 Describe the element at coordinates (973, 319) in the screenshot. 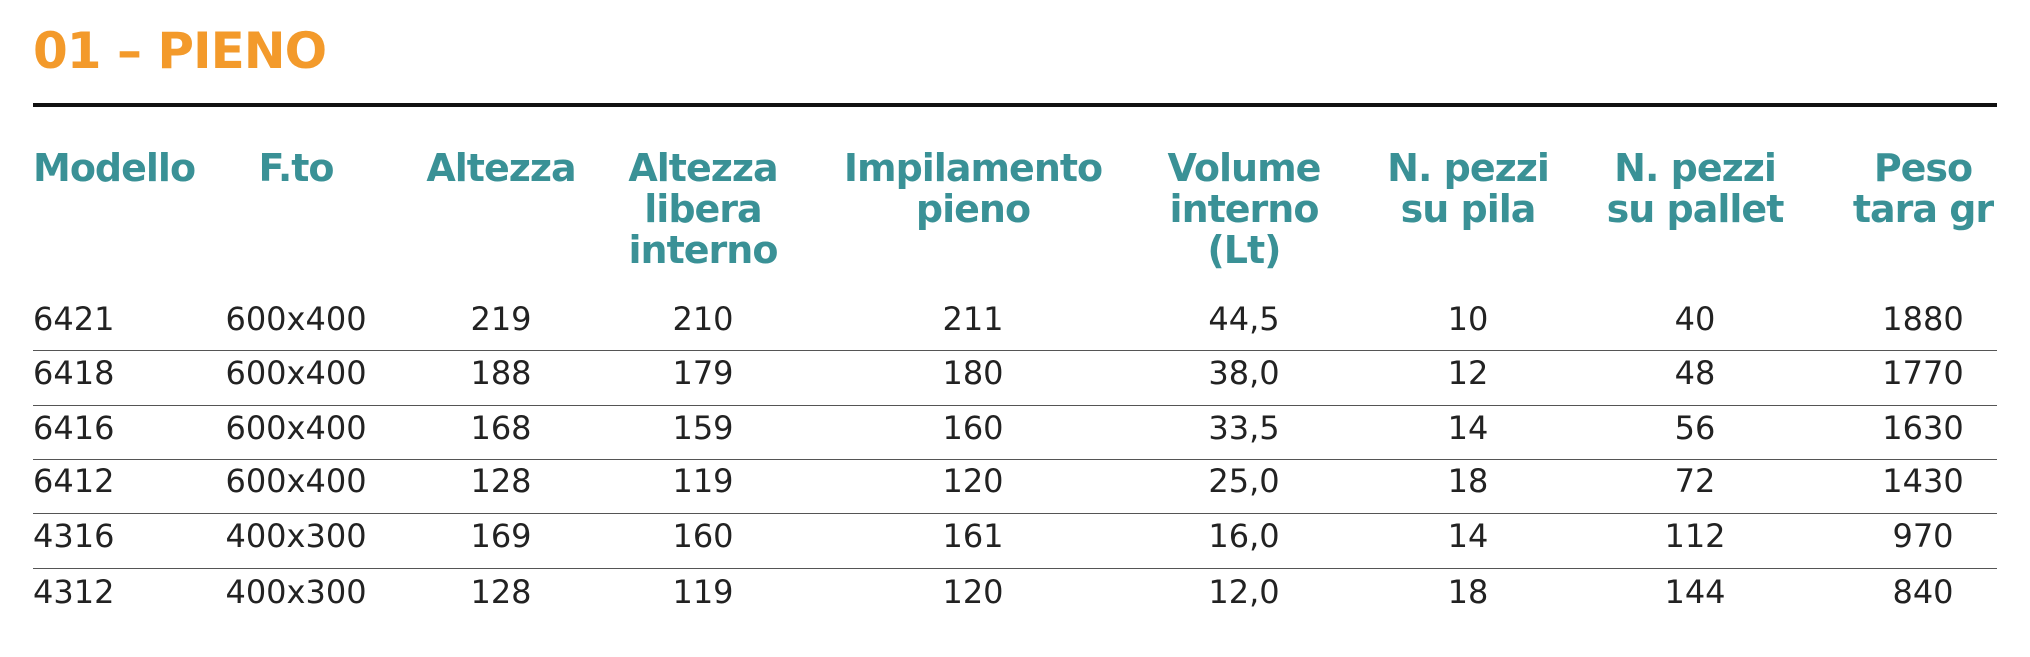

I see `cell: 211` at that location.